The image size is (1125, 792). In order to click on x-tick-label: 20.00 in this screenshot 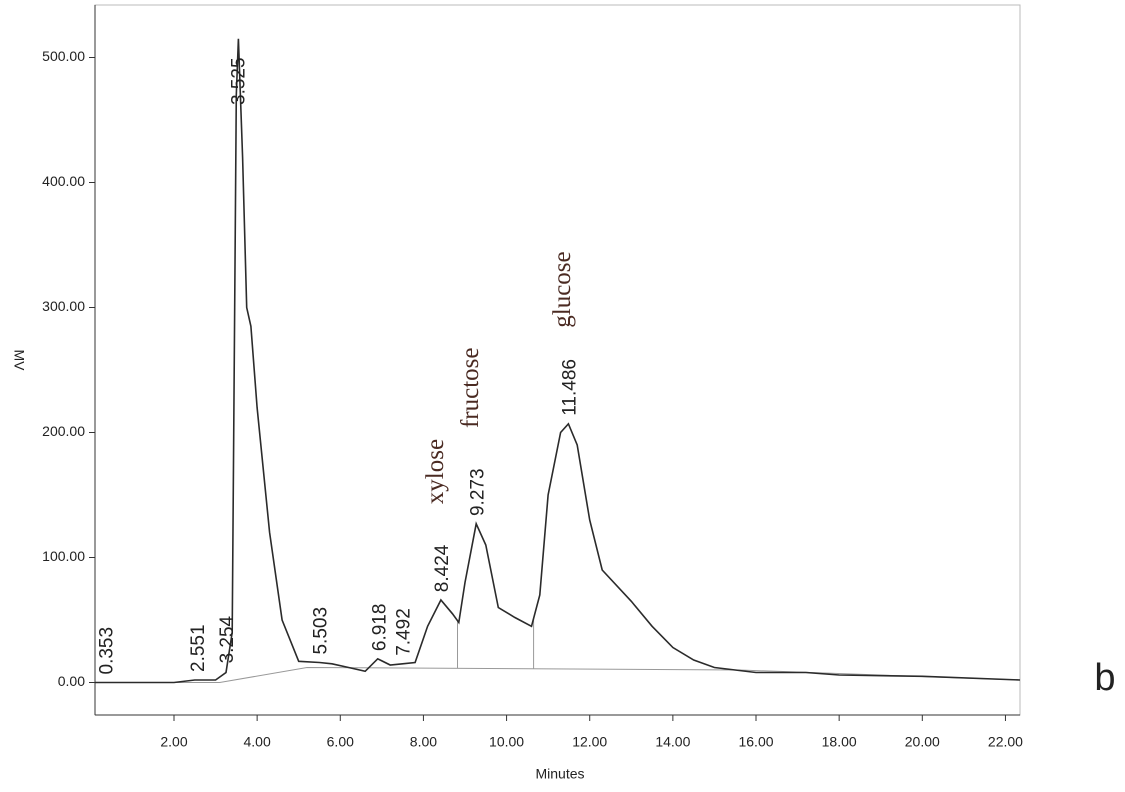, I will do `click(922, 742)`.